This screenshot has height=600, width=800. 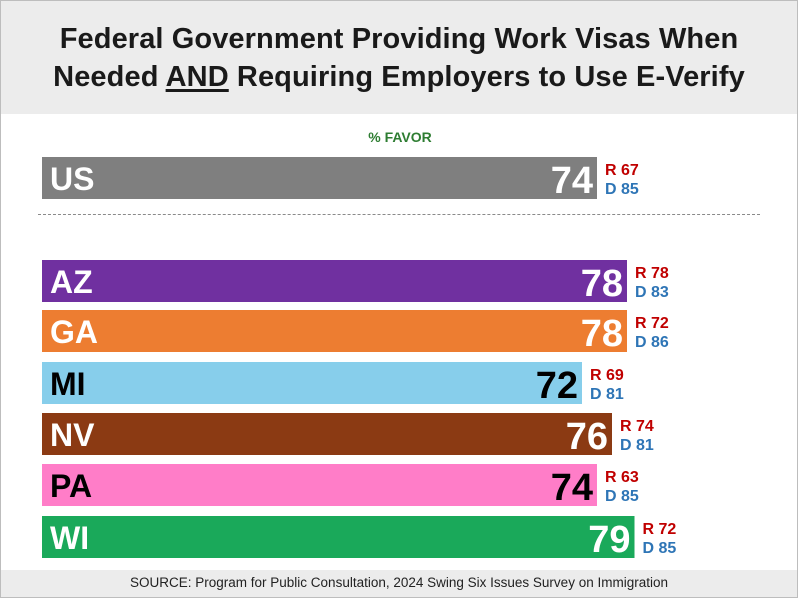 I want to click on d-label-pa: D 85, so click(x=622, y=496).